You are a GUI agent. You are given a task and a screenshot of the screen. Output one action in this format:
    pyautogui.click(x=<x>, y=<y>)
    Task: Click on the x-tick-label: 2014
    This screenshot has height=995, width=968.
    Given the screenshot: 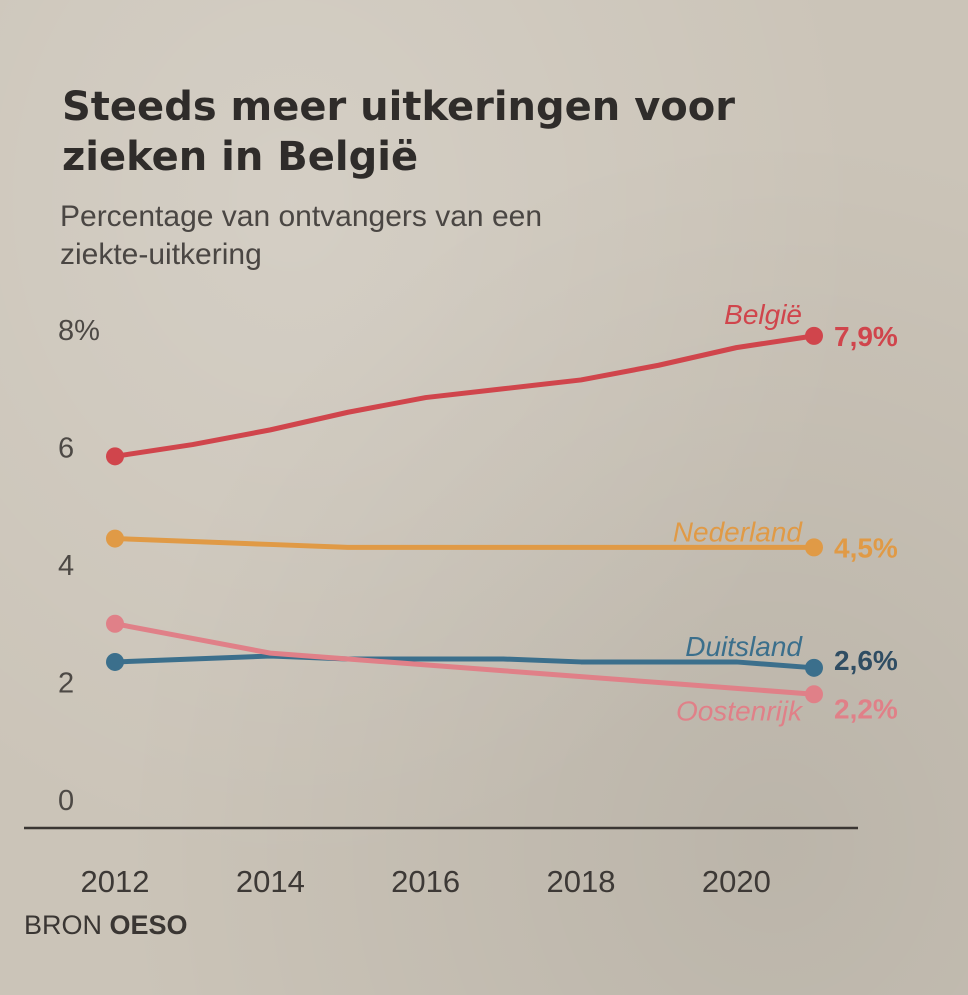 What is the action you would take?
    pyautogui.click(x=270, y=881)
    